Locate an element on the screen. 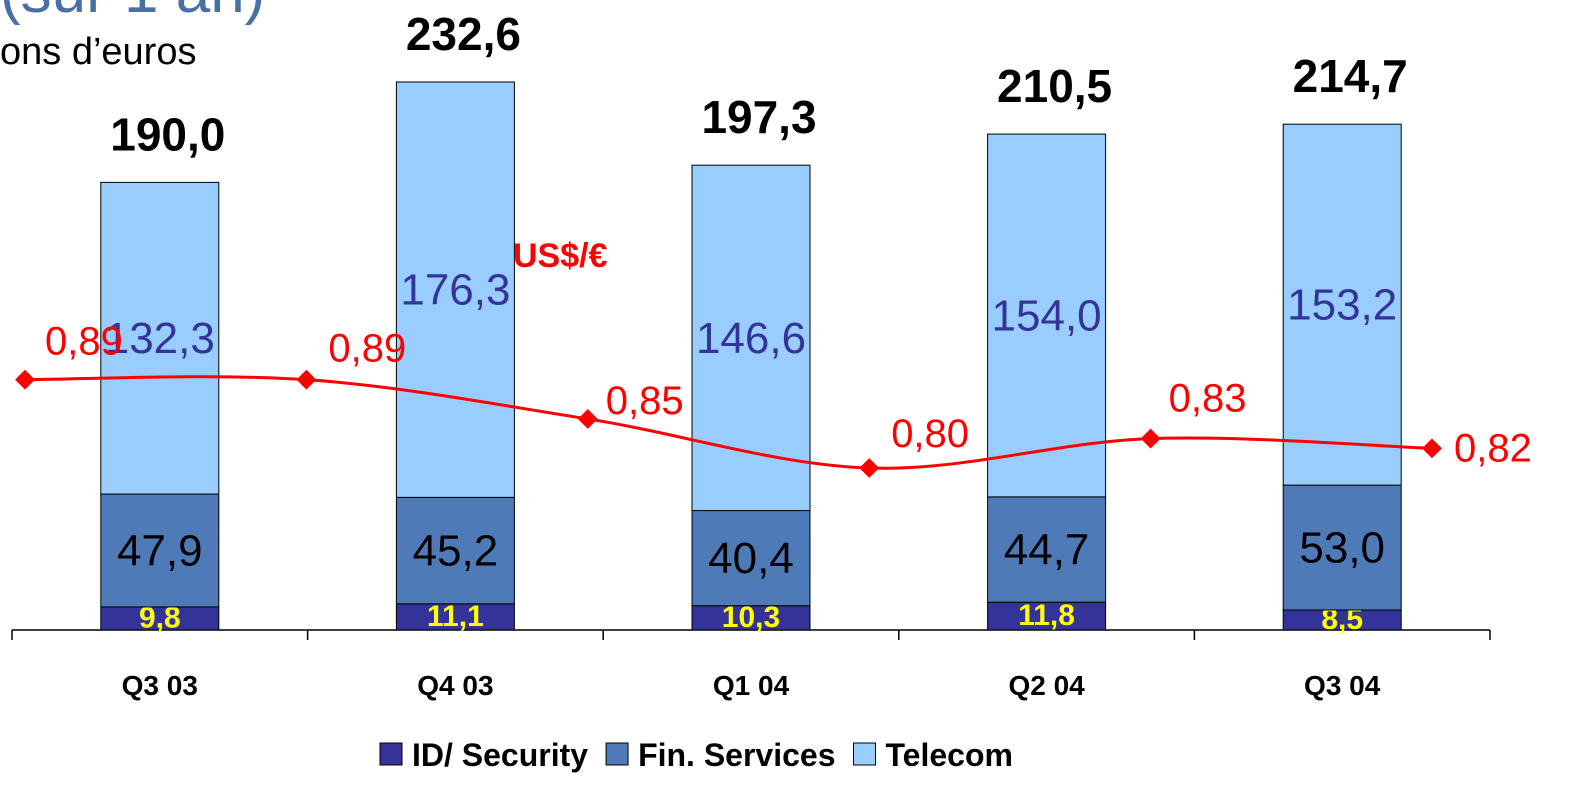 Image resolution: width=1594 pixels, height=788 pixels. segment-label: 40,4 is located at coordinates (751, 558).